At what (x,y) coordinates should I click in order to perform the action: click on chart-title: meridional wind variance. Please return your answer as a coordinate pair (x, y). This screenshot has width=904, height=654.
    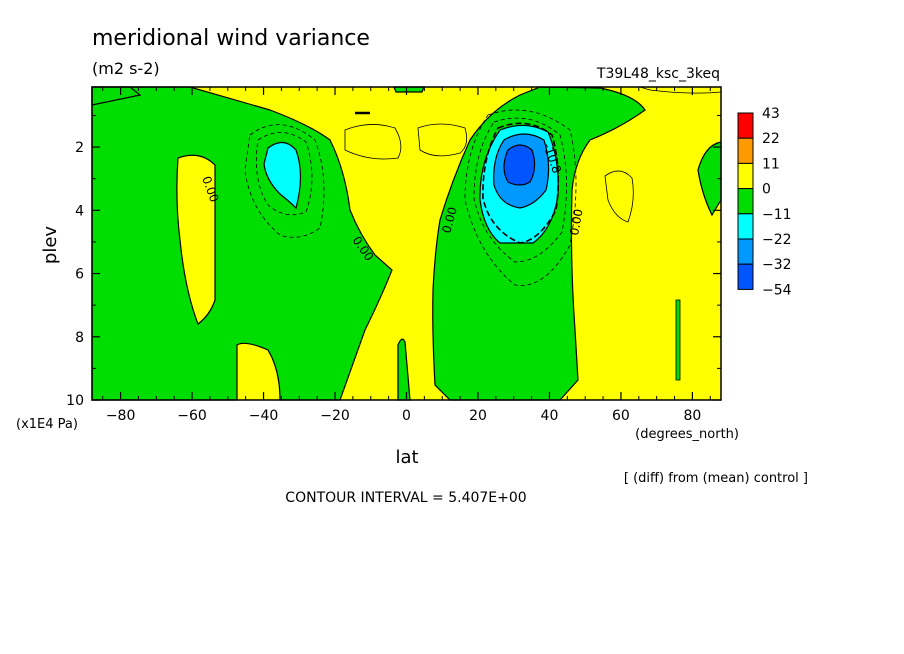
    Looking at the image, I should click on (231, 38).